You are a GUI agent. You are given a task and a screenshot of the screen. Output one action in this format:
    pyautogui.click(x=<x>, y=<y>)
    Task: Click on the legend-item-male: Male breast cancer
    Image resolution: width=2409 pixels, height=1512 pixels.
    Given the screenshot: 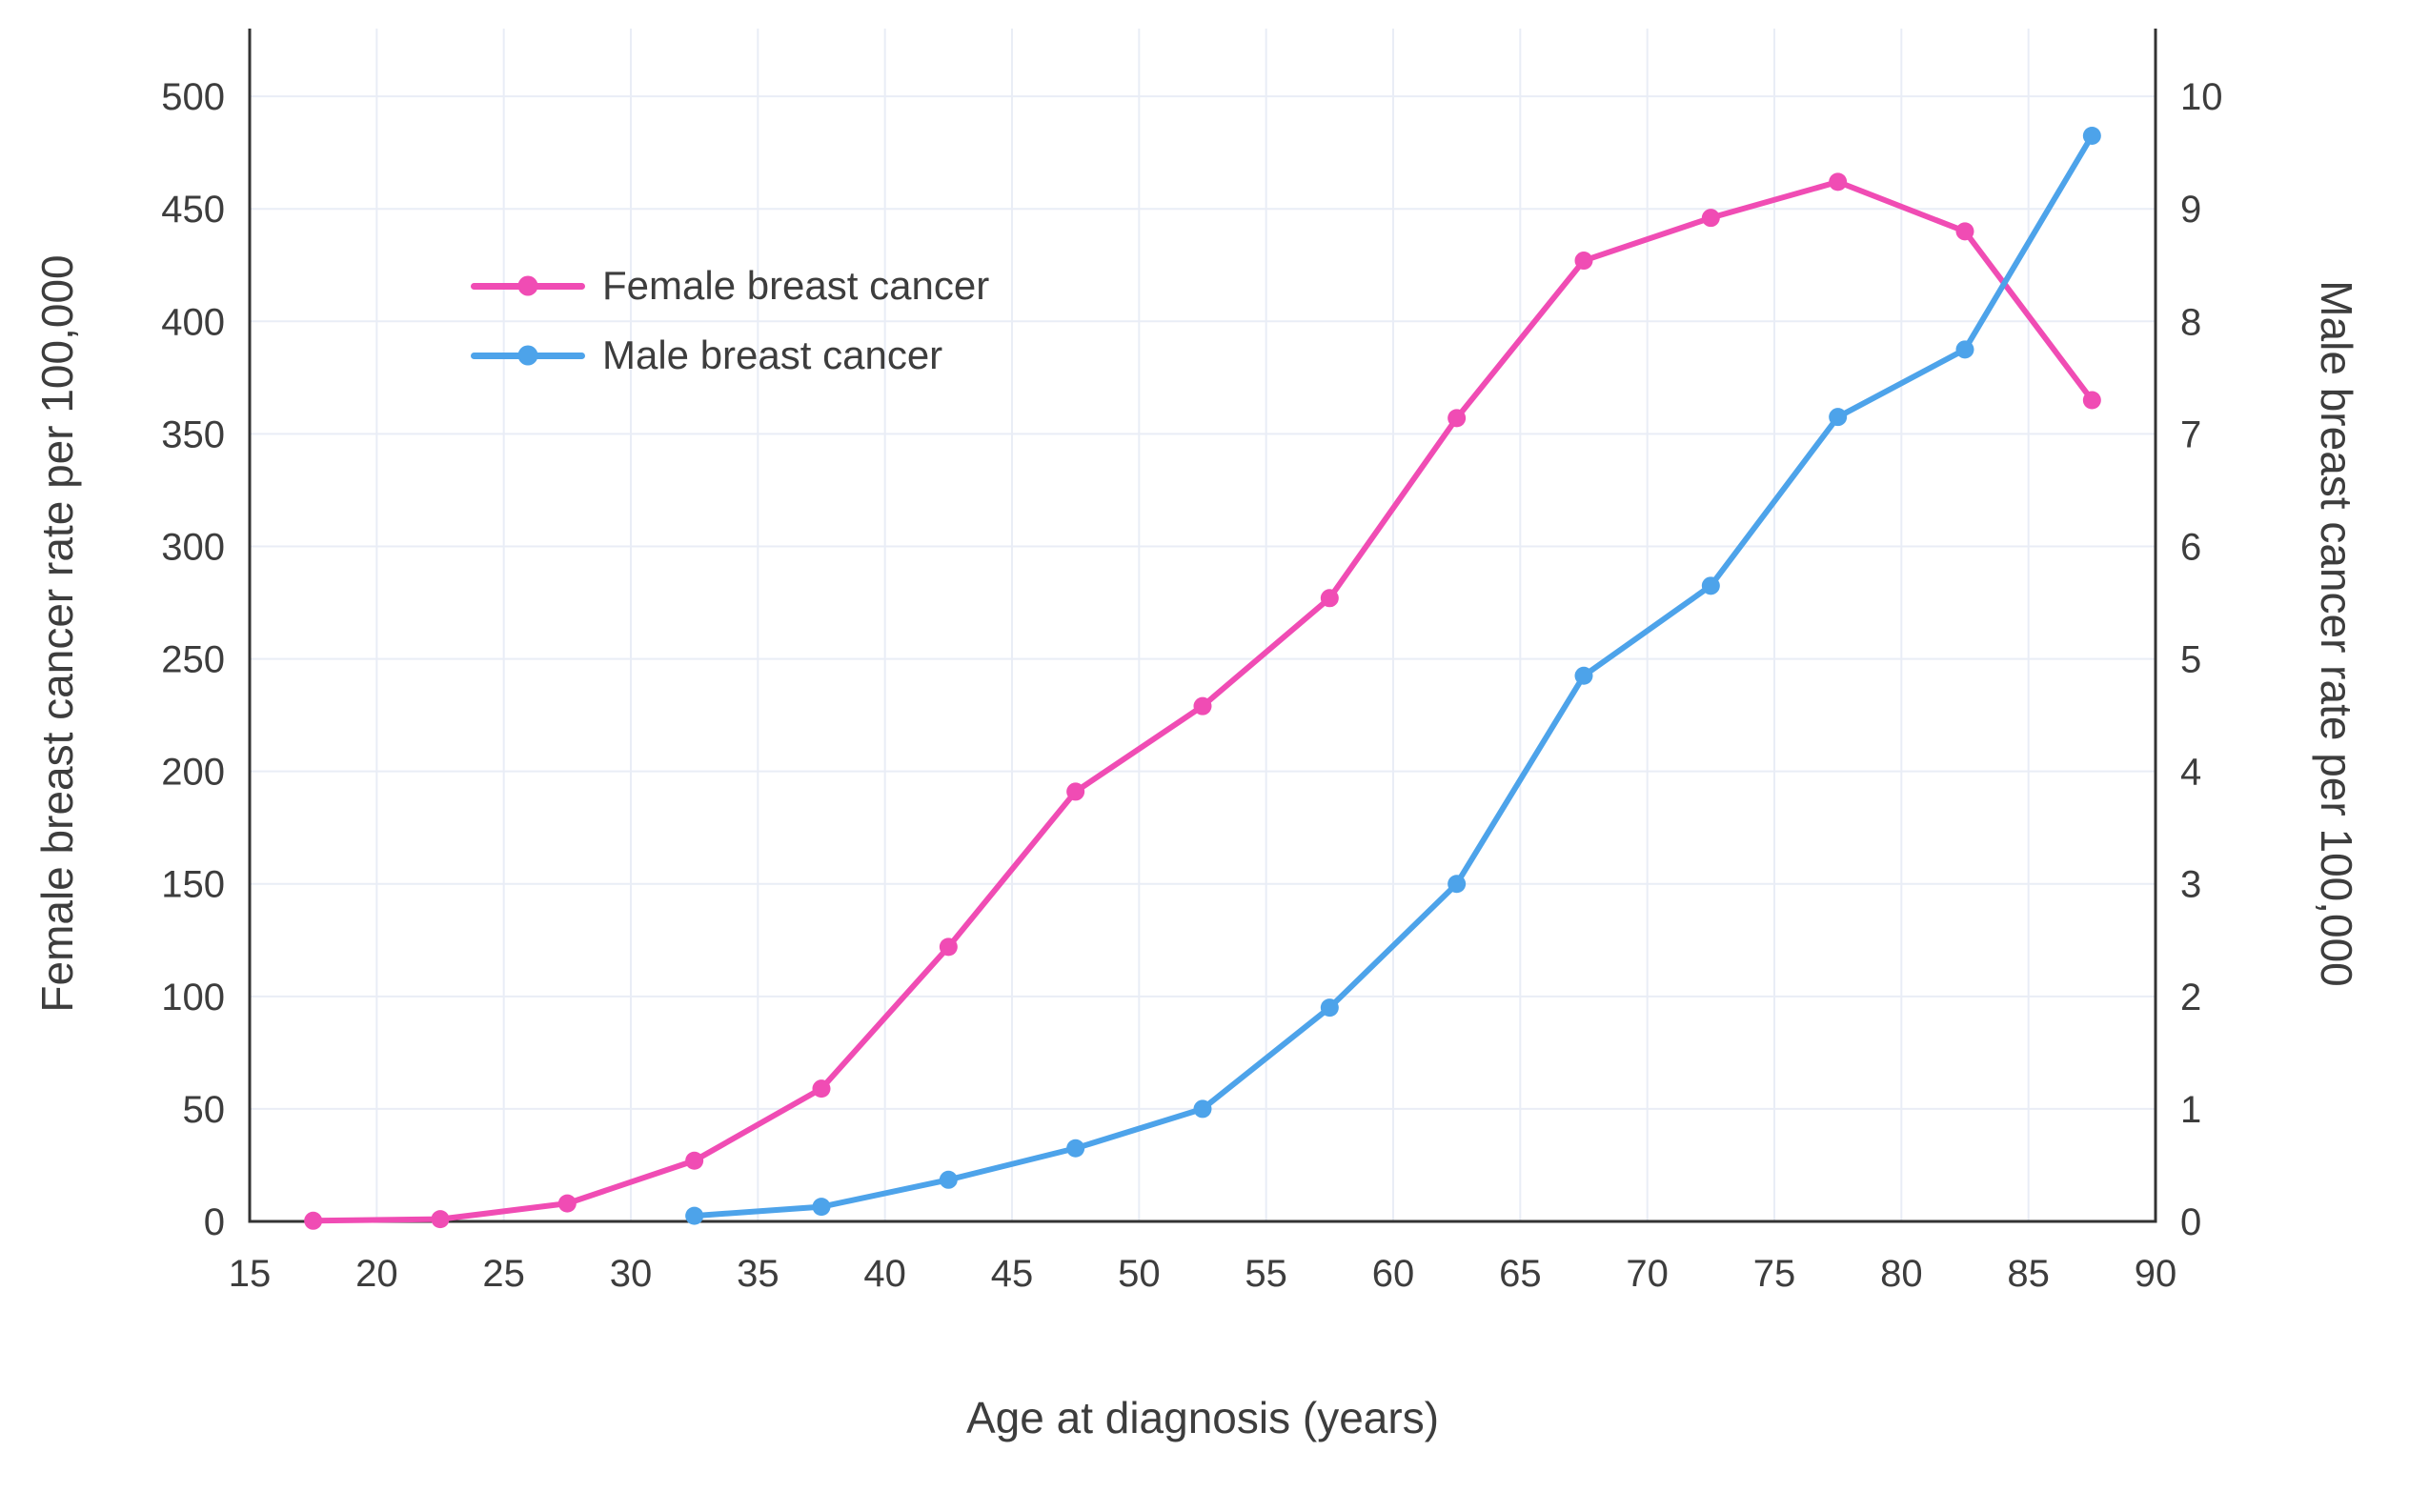 What is the action you would take?
    pyautogui.click(x=730, y=356)
    